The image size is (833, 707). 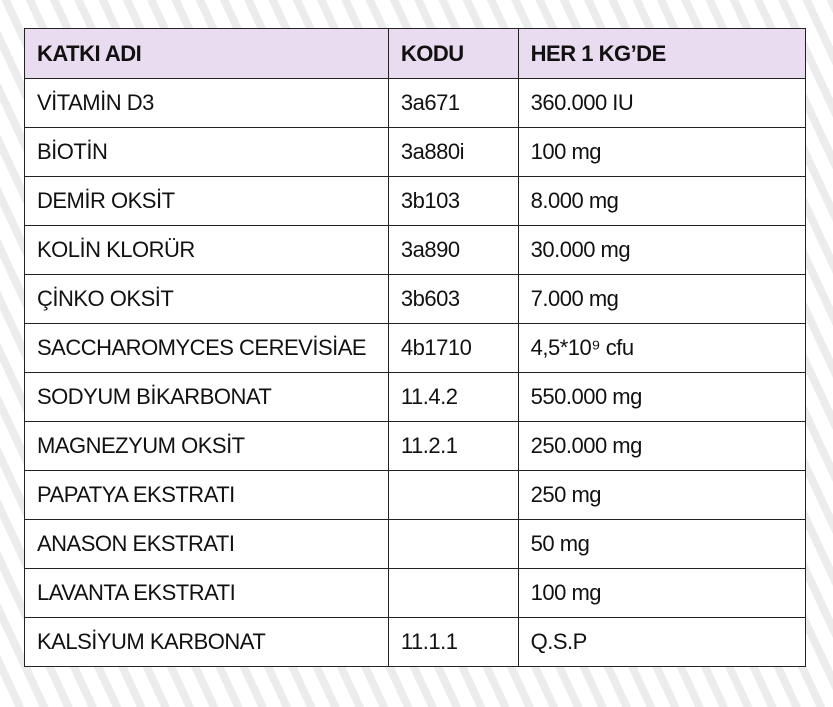 What do you see at coordinates (453, 152) in the screenshot?
I see `table-cell: 3a880i` at bounding box center [453, 152].